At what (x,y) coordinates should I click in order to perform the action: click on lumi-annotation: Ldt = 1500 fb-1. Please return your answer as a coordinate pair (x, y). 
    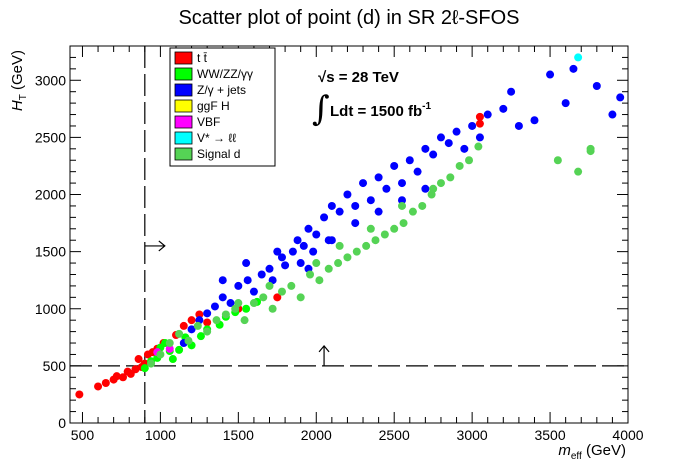
    Looking at the image, I should click on (380, 110).